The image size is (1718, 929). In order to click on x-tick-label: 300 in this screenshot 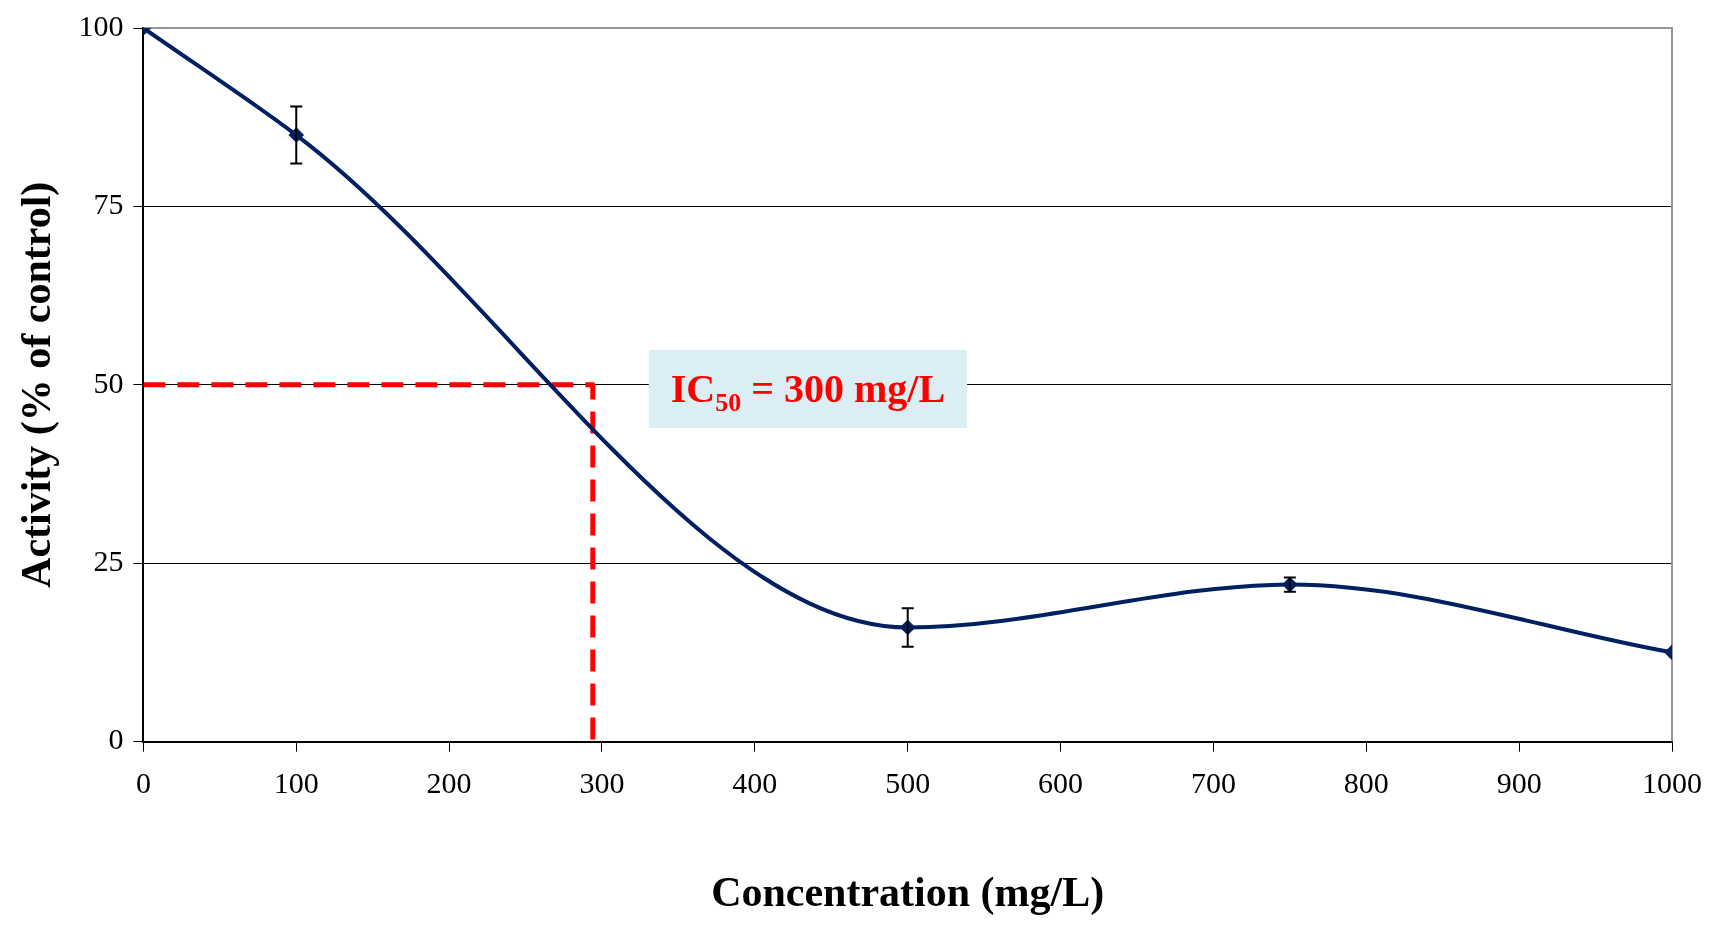, I will do `click(602, 783)`.